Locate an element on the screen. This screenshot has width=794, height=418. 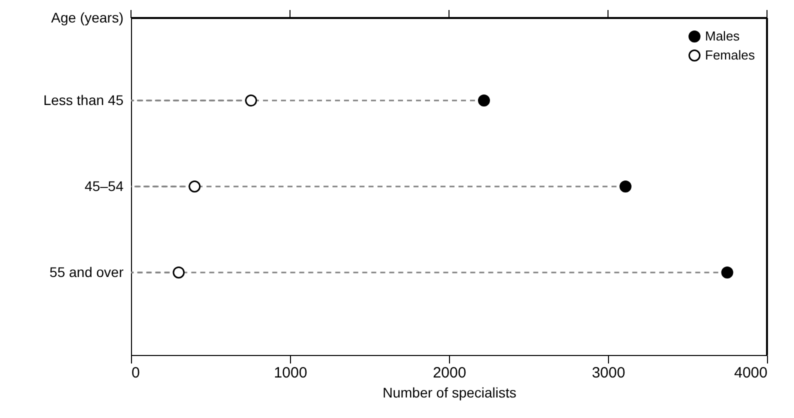
legend-label: Females is located at coordinates (730, 55).